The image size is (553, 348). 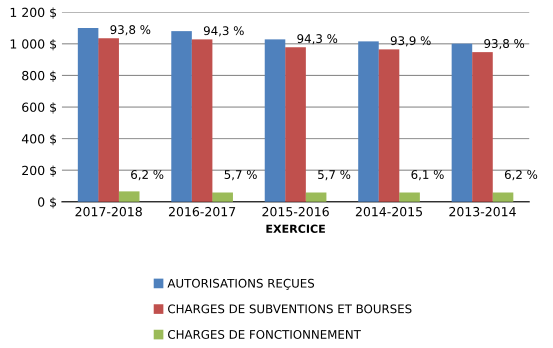 I want to click on x-tick-label: 2013-2014, so click(x=482, y=211).